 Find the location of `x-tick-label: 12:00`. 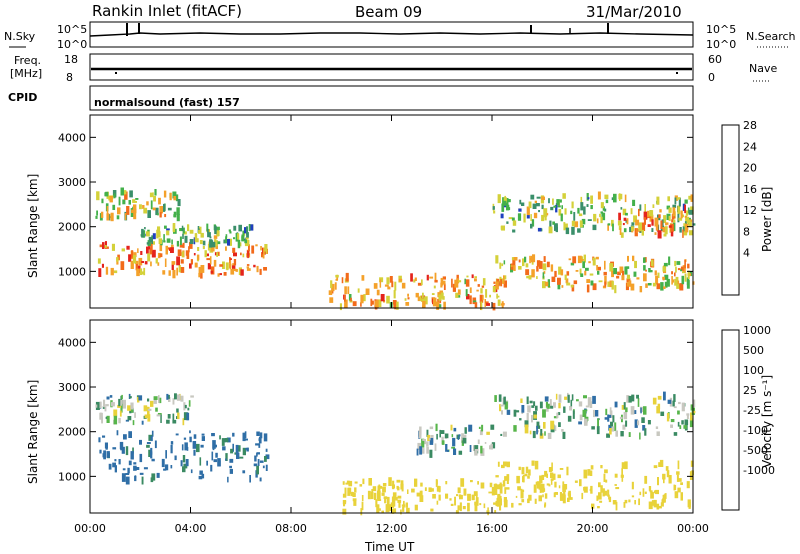

x-tick-label: 12:00 is located at coordinates (392, 528).